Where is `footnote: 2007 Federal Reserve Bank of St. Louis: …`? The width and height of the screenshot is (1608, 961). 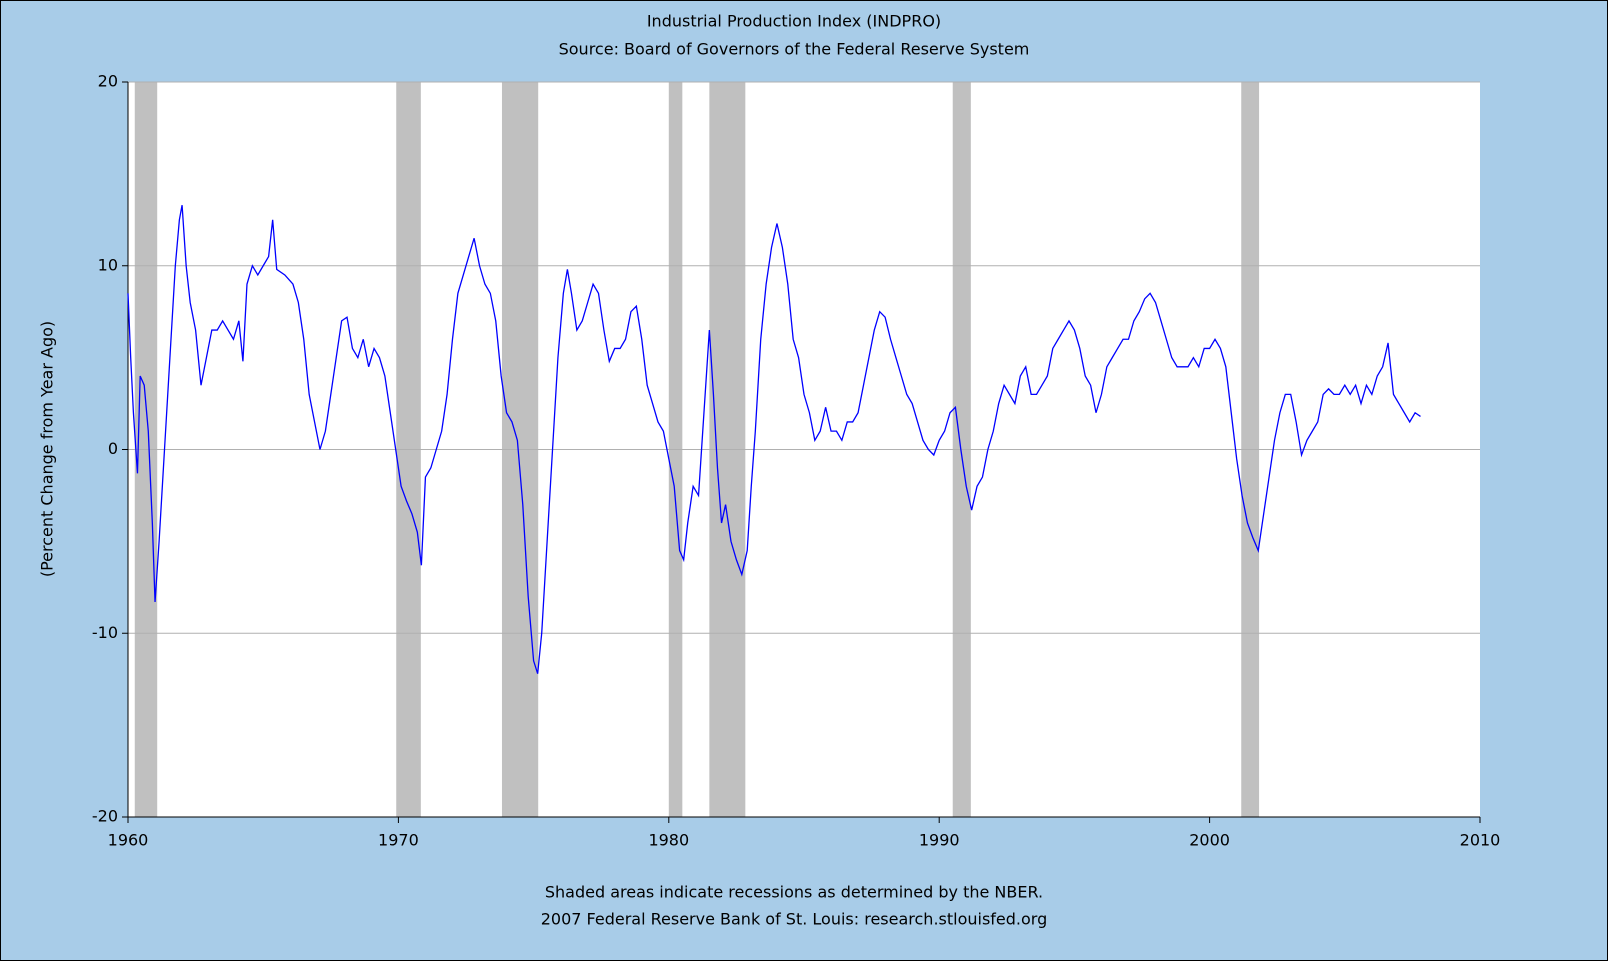
footnote: 2007 Federal Reserve Bank of St. Louis: … is located at coordinates (794, 919).